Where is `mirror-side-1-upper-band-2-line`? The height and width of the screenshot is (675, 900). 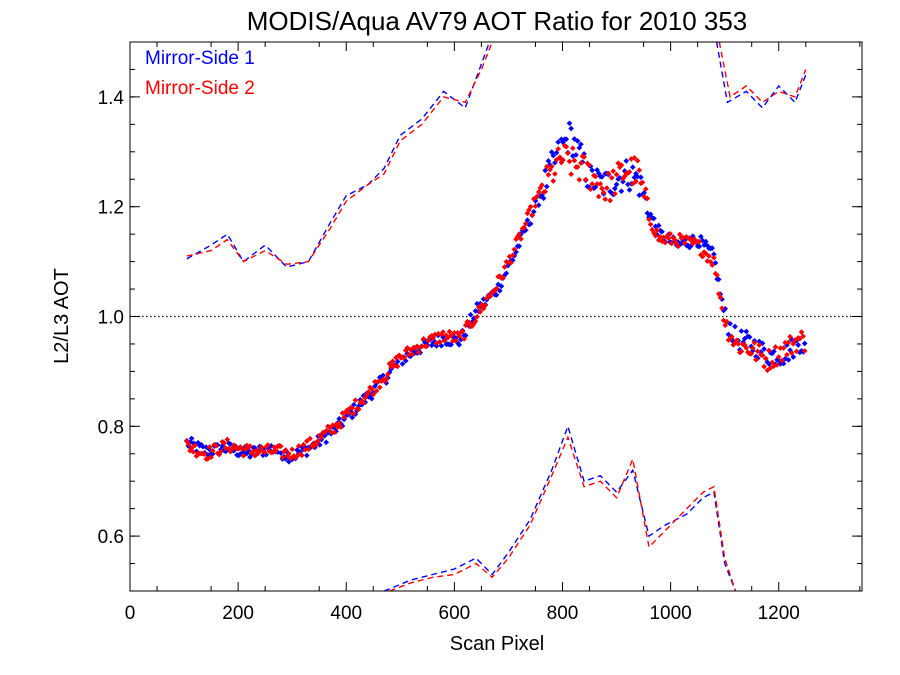
mirror-side-1-upper-band-2-line is located at coordinates (761, 75).